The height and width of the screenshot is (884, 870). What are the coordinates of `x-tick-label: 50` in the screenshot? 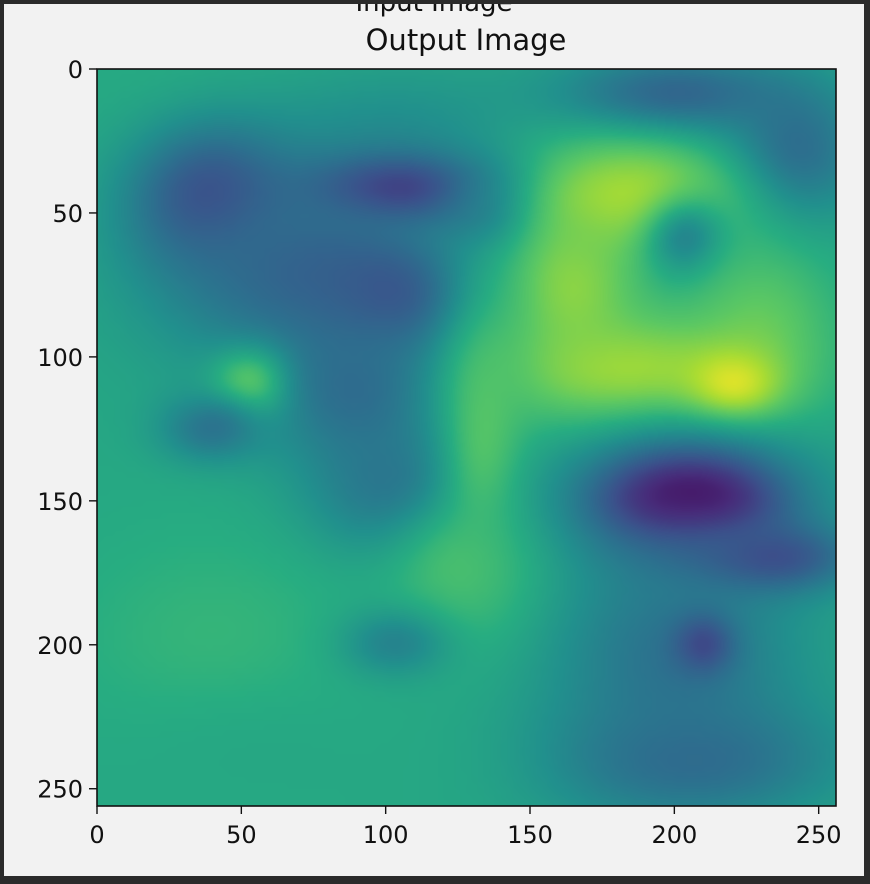 It's located at (241, 835).